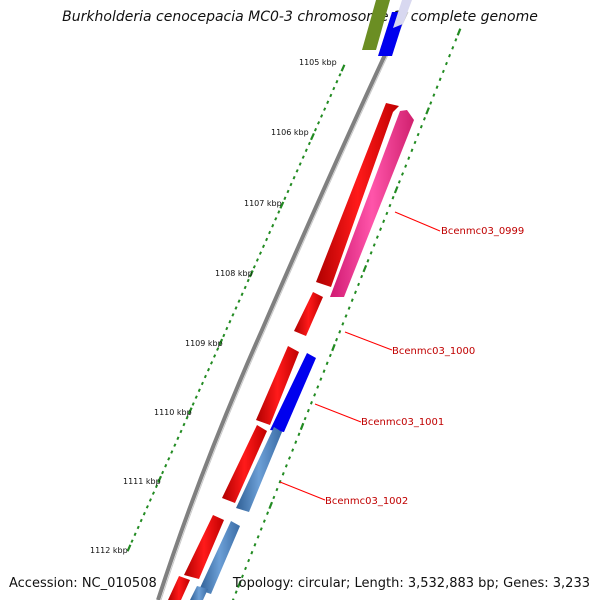  I want to click on gene-label-0999: Bcenmc03_0999, so click(482, 231).